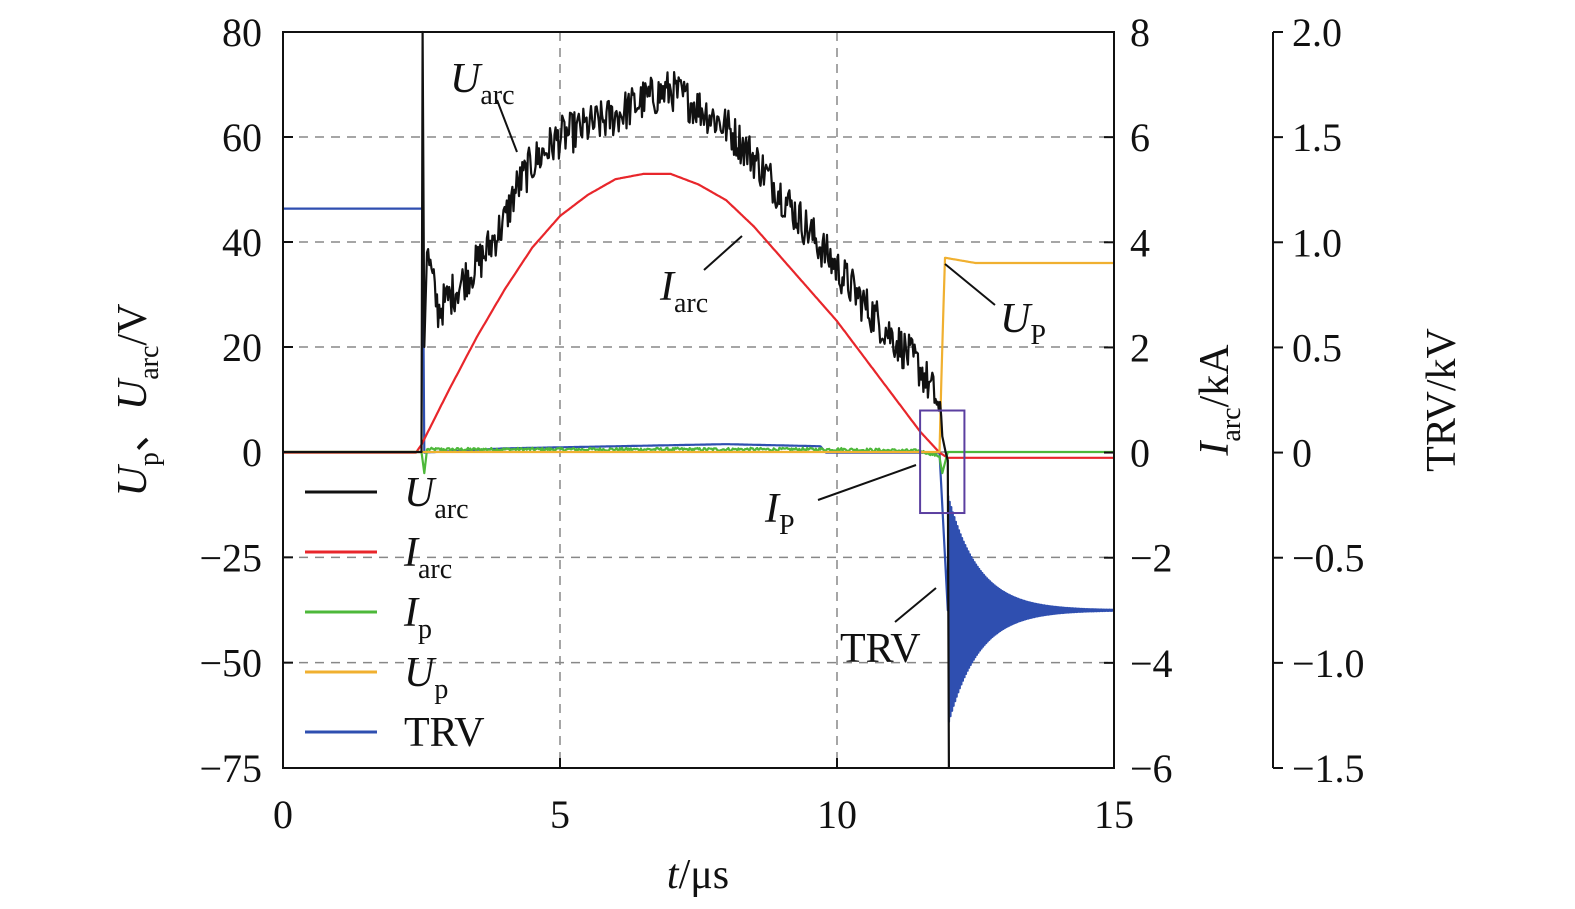 The image size is (1575, 909). Describe the element at coordinates (1151, 558) in the screenshot. I see `y-mid-tick-label-5: −2` at that location.